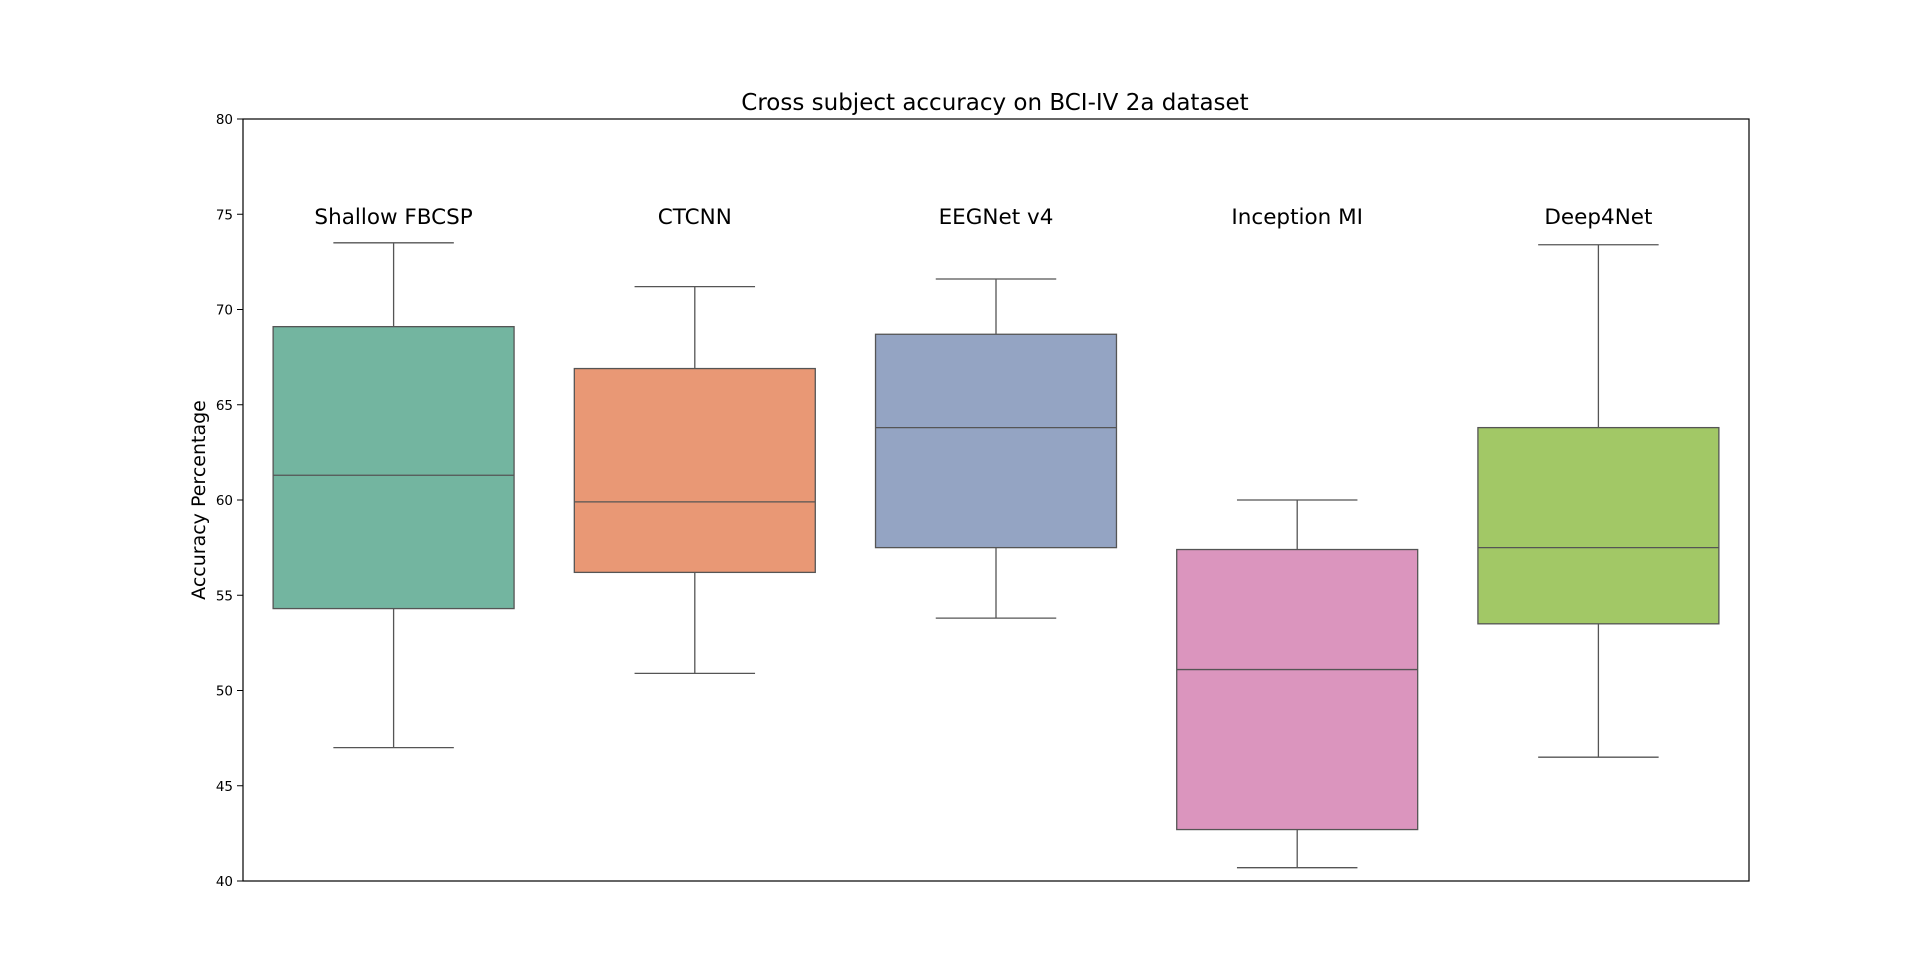  I want to click on y-axis-label: Accuracy Percentage, so click(199, 500).